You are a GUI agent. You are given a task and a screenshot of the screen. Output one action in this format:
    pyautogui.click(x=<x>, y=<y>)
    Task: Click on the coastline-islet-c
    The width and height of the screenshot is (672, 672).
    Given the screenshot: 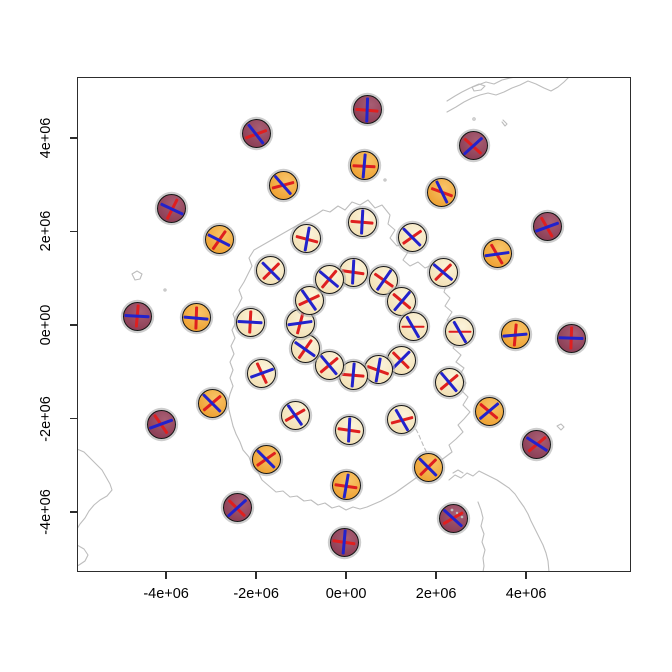 What is the action you would take?
    pyautogui.click(x=560, y=427)
    